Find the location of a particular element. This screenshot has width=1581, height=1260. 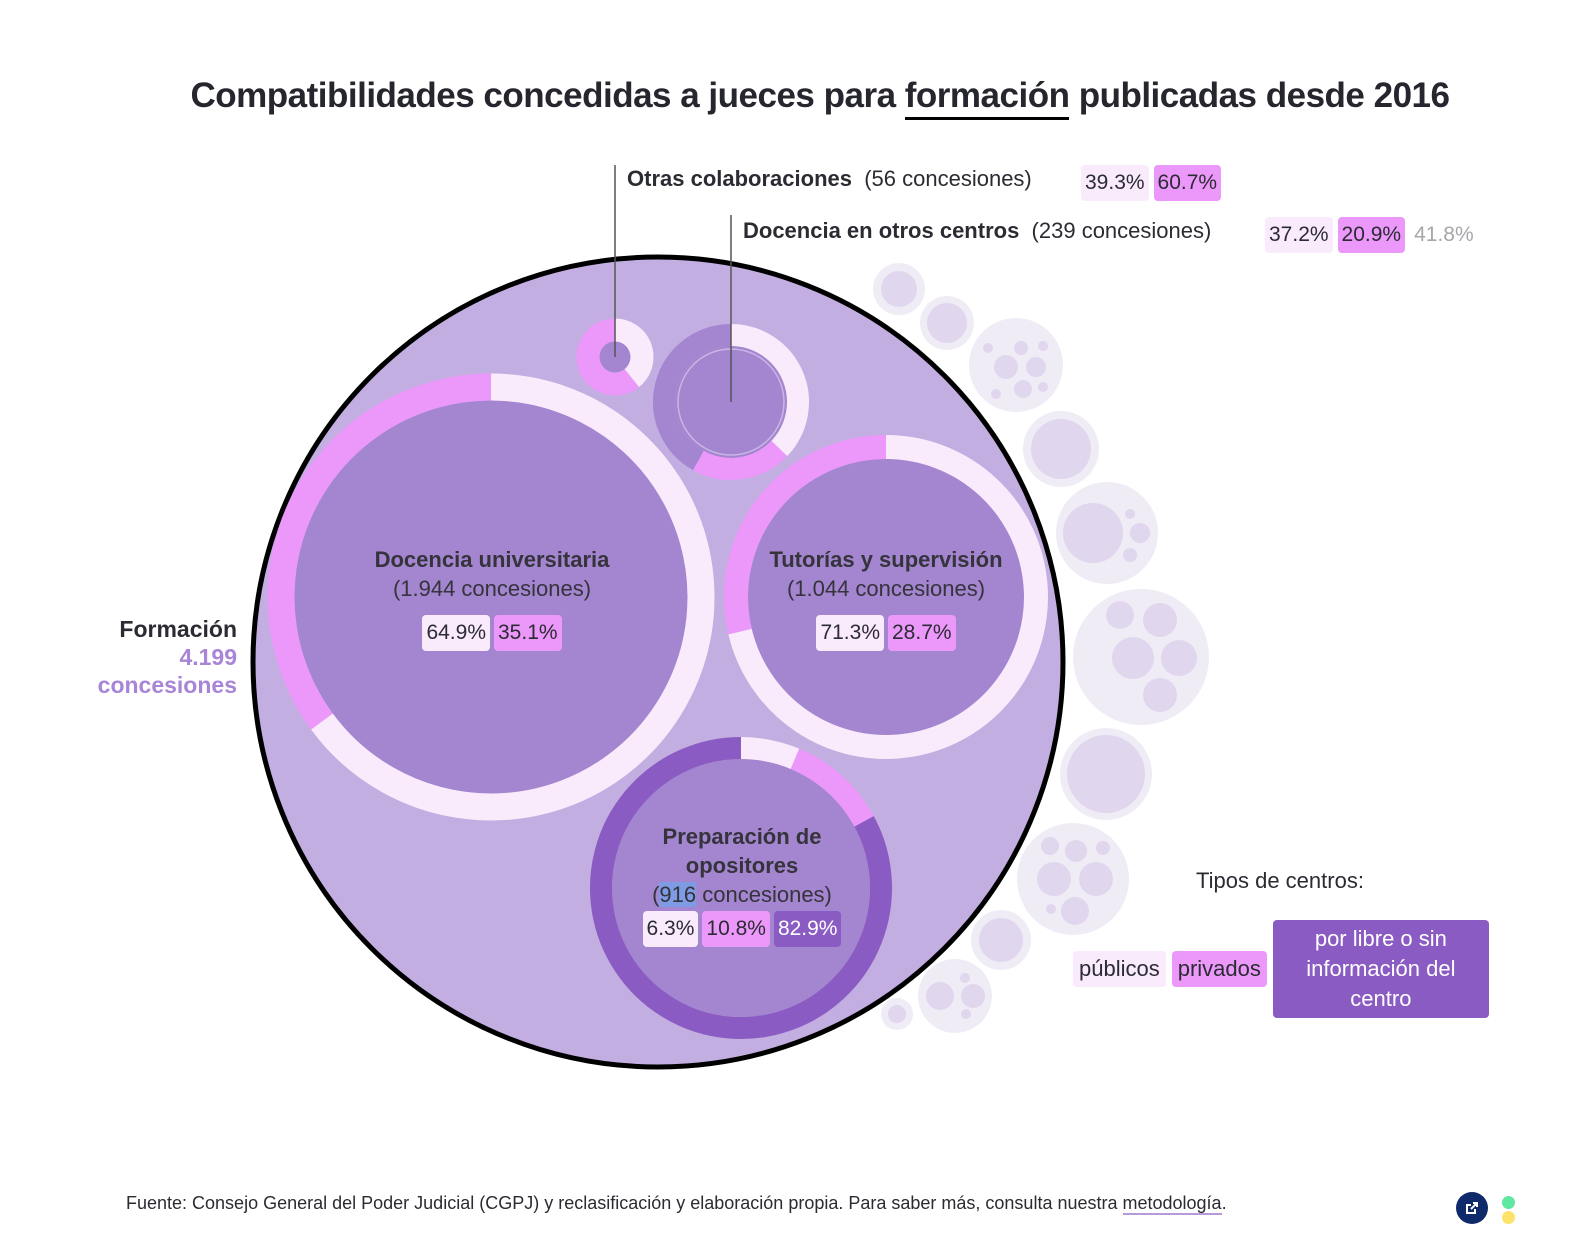

label-name: Tutorías y supervisión is located at coordinates (886, 559).